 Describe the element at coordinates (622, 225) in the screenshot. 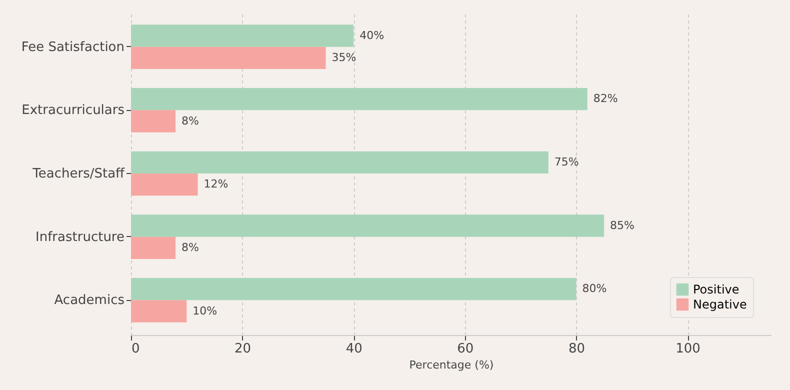

I see `data-label: 85%` at that location.